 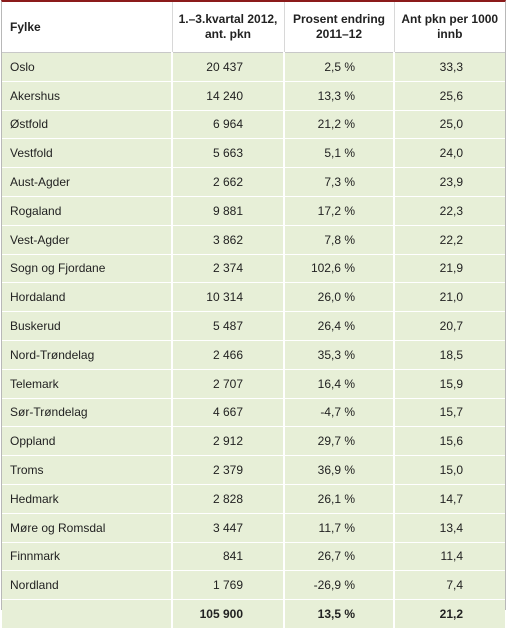 What do you see at coordinates (228, 240) in the screenshot?
I see `value-cell: 3 862` at bounding box center [228, 240].